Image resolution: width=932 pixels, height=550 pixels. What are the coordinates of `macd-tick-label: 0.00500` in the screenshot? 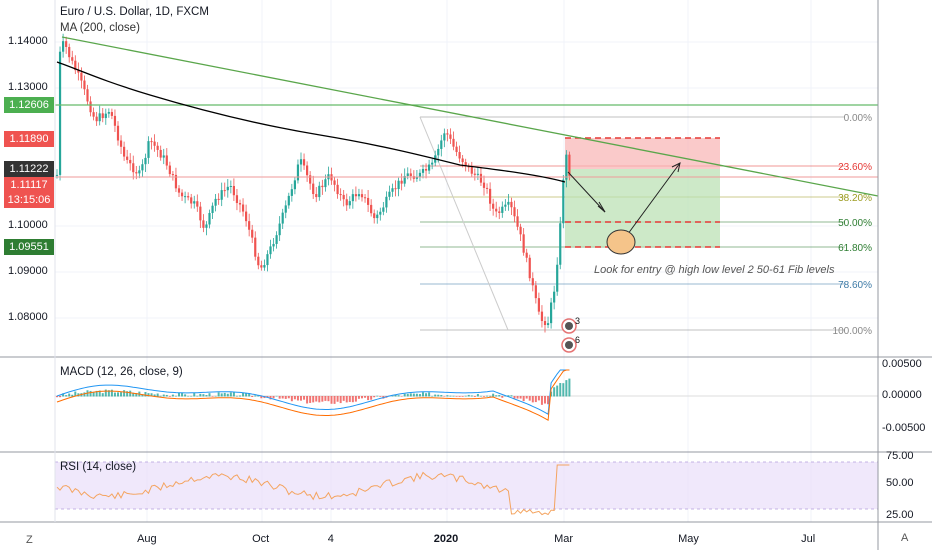 It's located at (902, 364).